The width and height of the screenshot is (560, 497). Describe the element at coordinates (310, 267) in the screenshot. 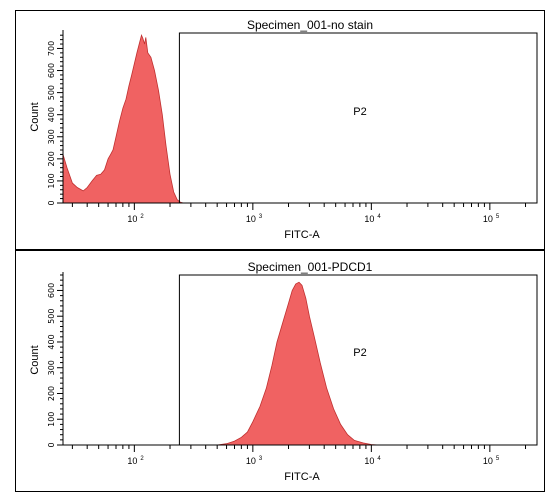

I see `chart-title: Specimen_001-PDCD1` at that location.